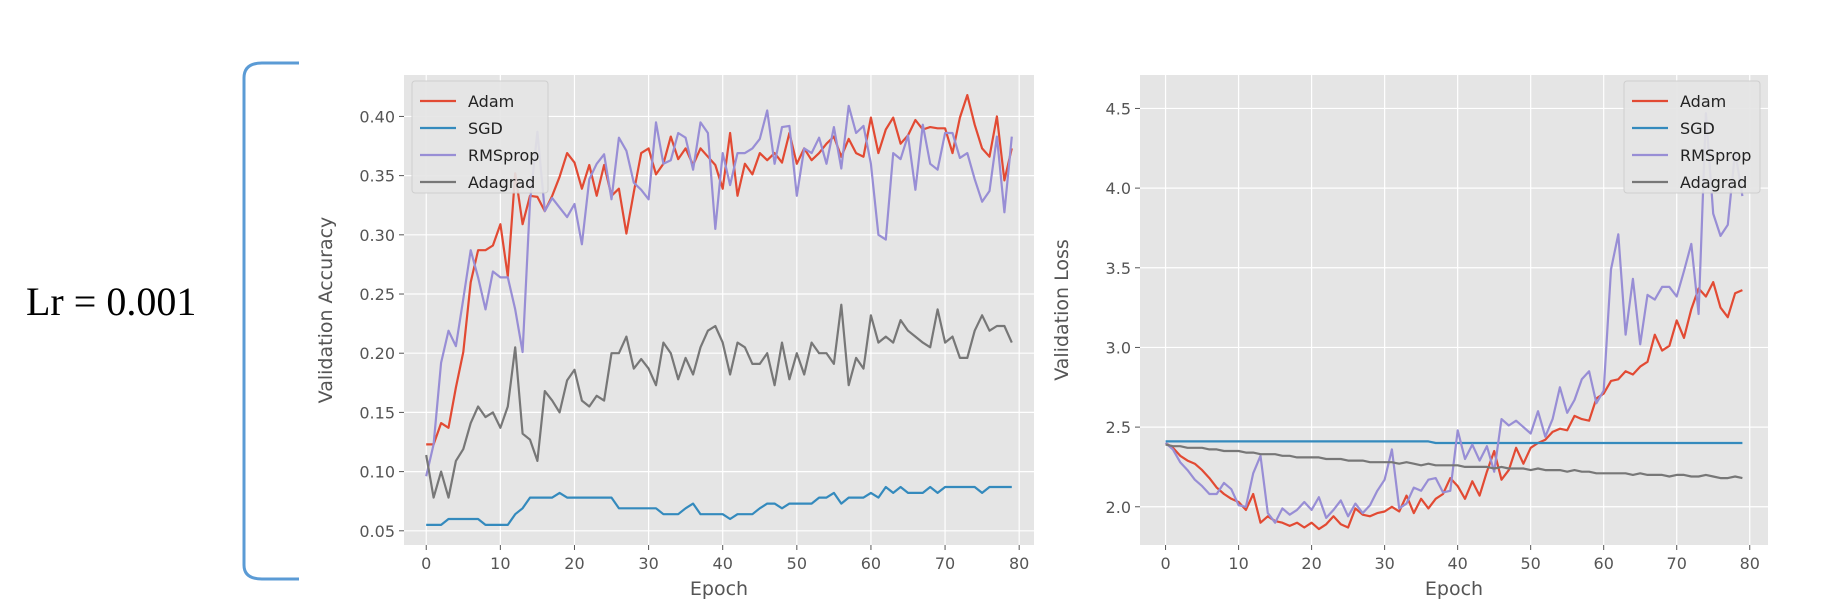 The image size is (1842, 614). What do you see at coordinates (326, 310) in the screenshot?
I see `y-axis-label: Validation Accuracy` at bounding box center [326, 310].